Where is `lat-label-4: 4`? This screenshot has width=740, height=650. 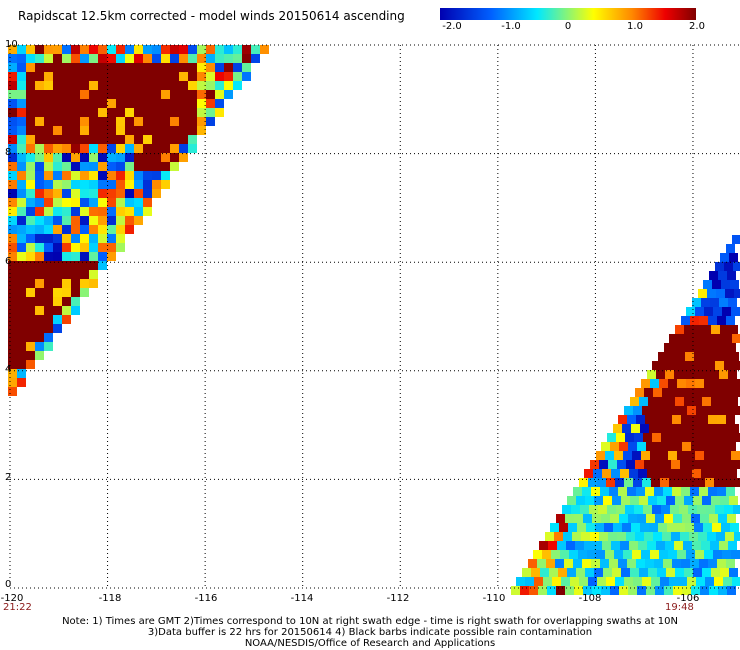 lat-label-4: 4 is located at coordinates (8, 369).